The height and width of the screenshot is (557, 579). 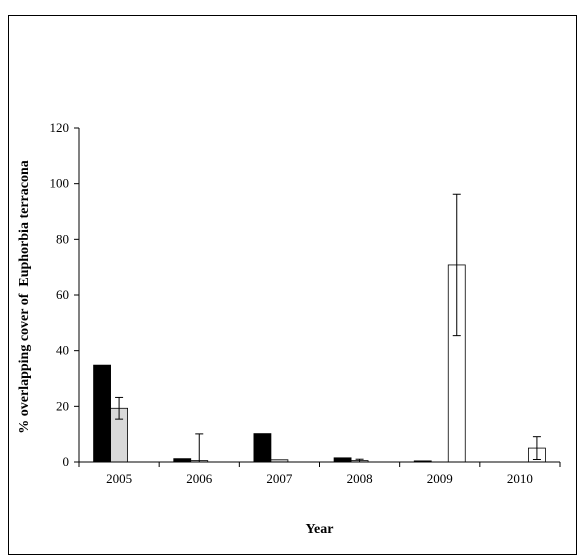 What do you see at coordinates (66, 461) in the screenshot?
I see `y-tick-label: 0` at bounding box center [66, 461].